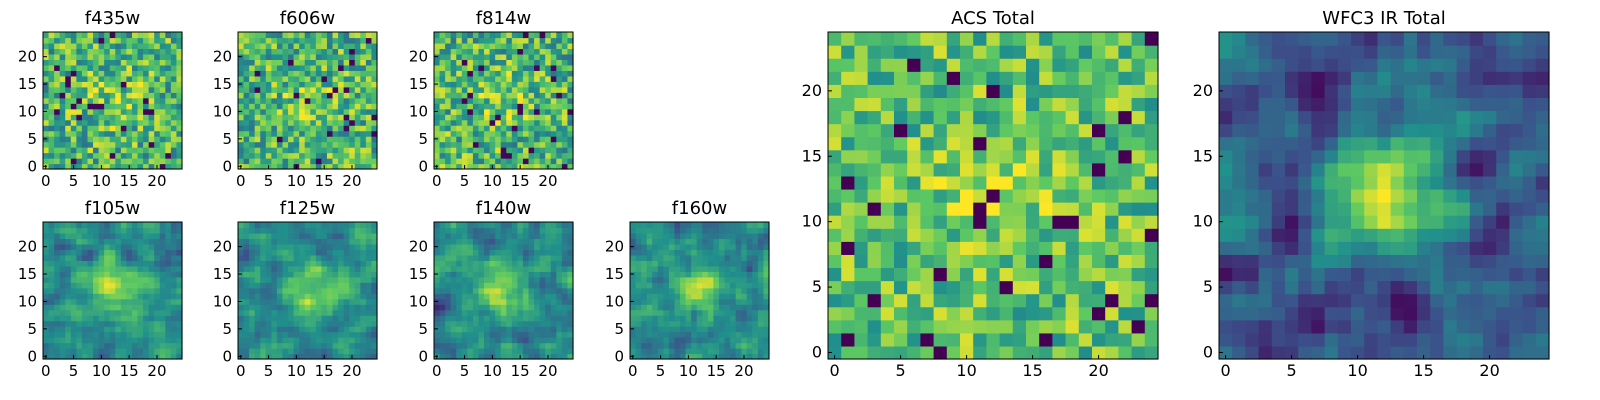 The height and width of the screenshot is (400, 1600). Describe the element at coordinates (46, 181) in the screenshot. I see `x-tick-label: 0` at that location.